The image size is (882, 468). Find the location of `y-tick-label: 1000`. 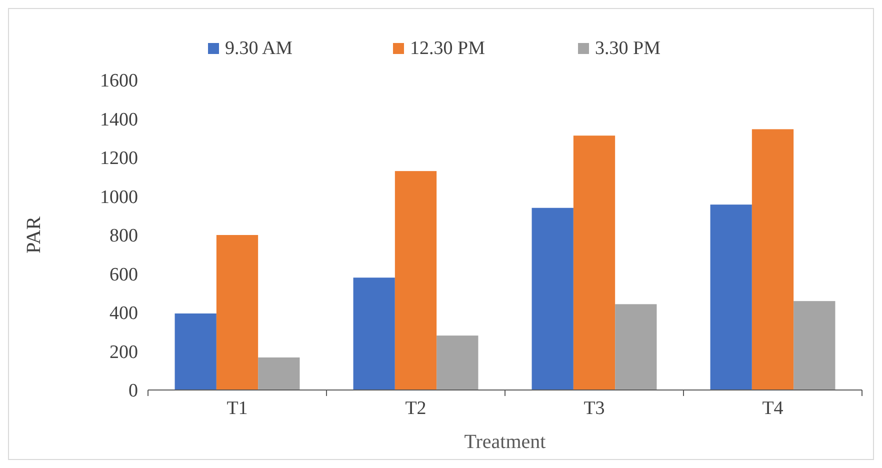

y-tick-label: 1000 is located at coordinates (119, 197).